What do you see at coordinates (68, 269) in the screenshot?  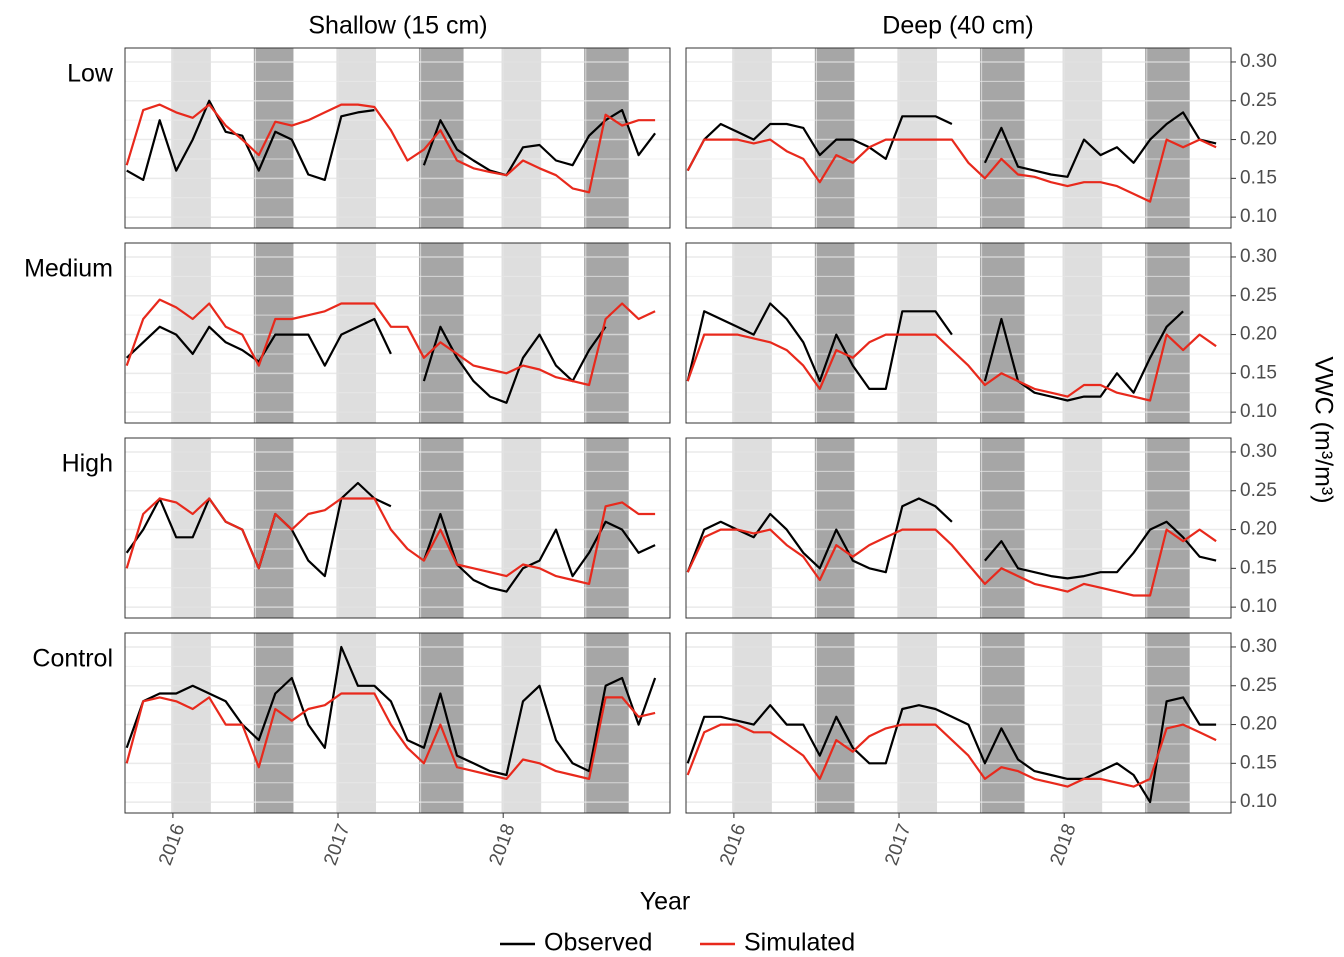 I see `row-label: Medium` at bounding box center [68, 269].